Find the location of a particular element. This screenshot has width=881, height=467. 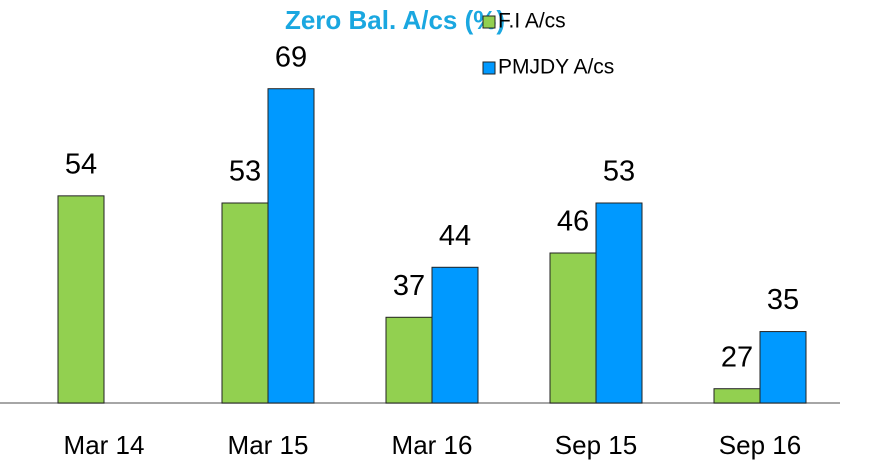

x-tick-label: Mar 15 is located at coordinates (268, 445).